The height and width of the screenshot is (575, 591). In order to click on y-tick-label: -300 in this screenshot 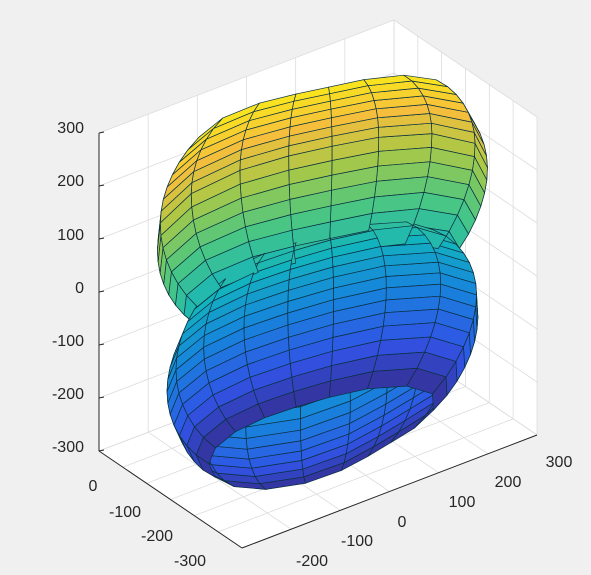, I will do `click(190, 561)`.